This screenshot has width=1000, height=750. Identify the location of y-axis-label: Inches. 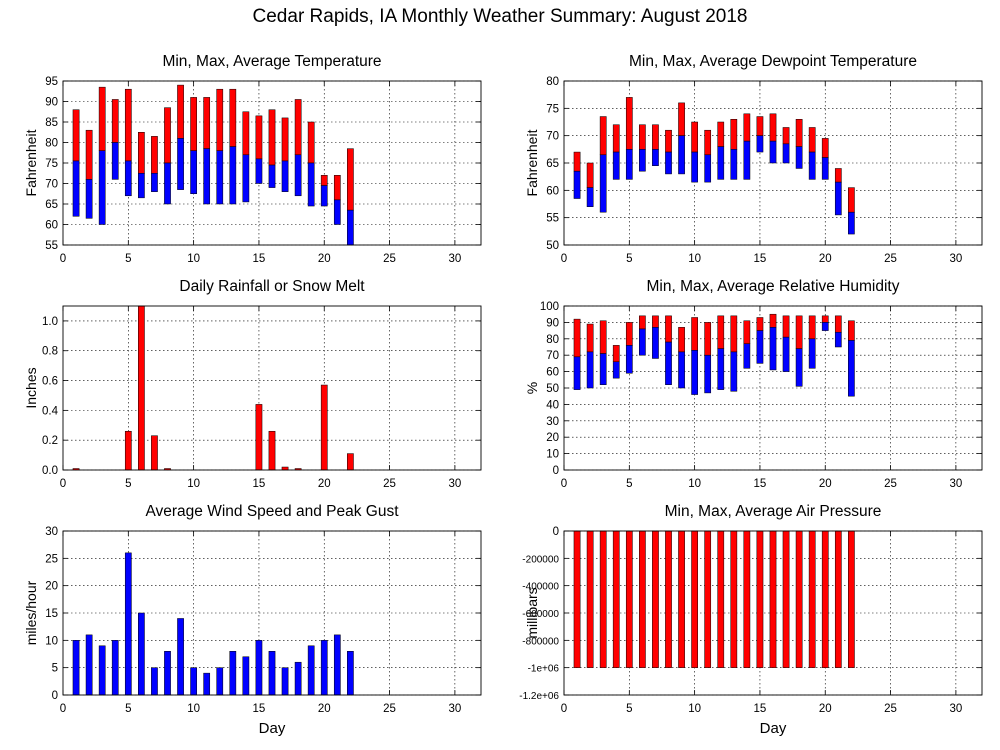
(31, 387).